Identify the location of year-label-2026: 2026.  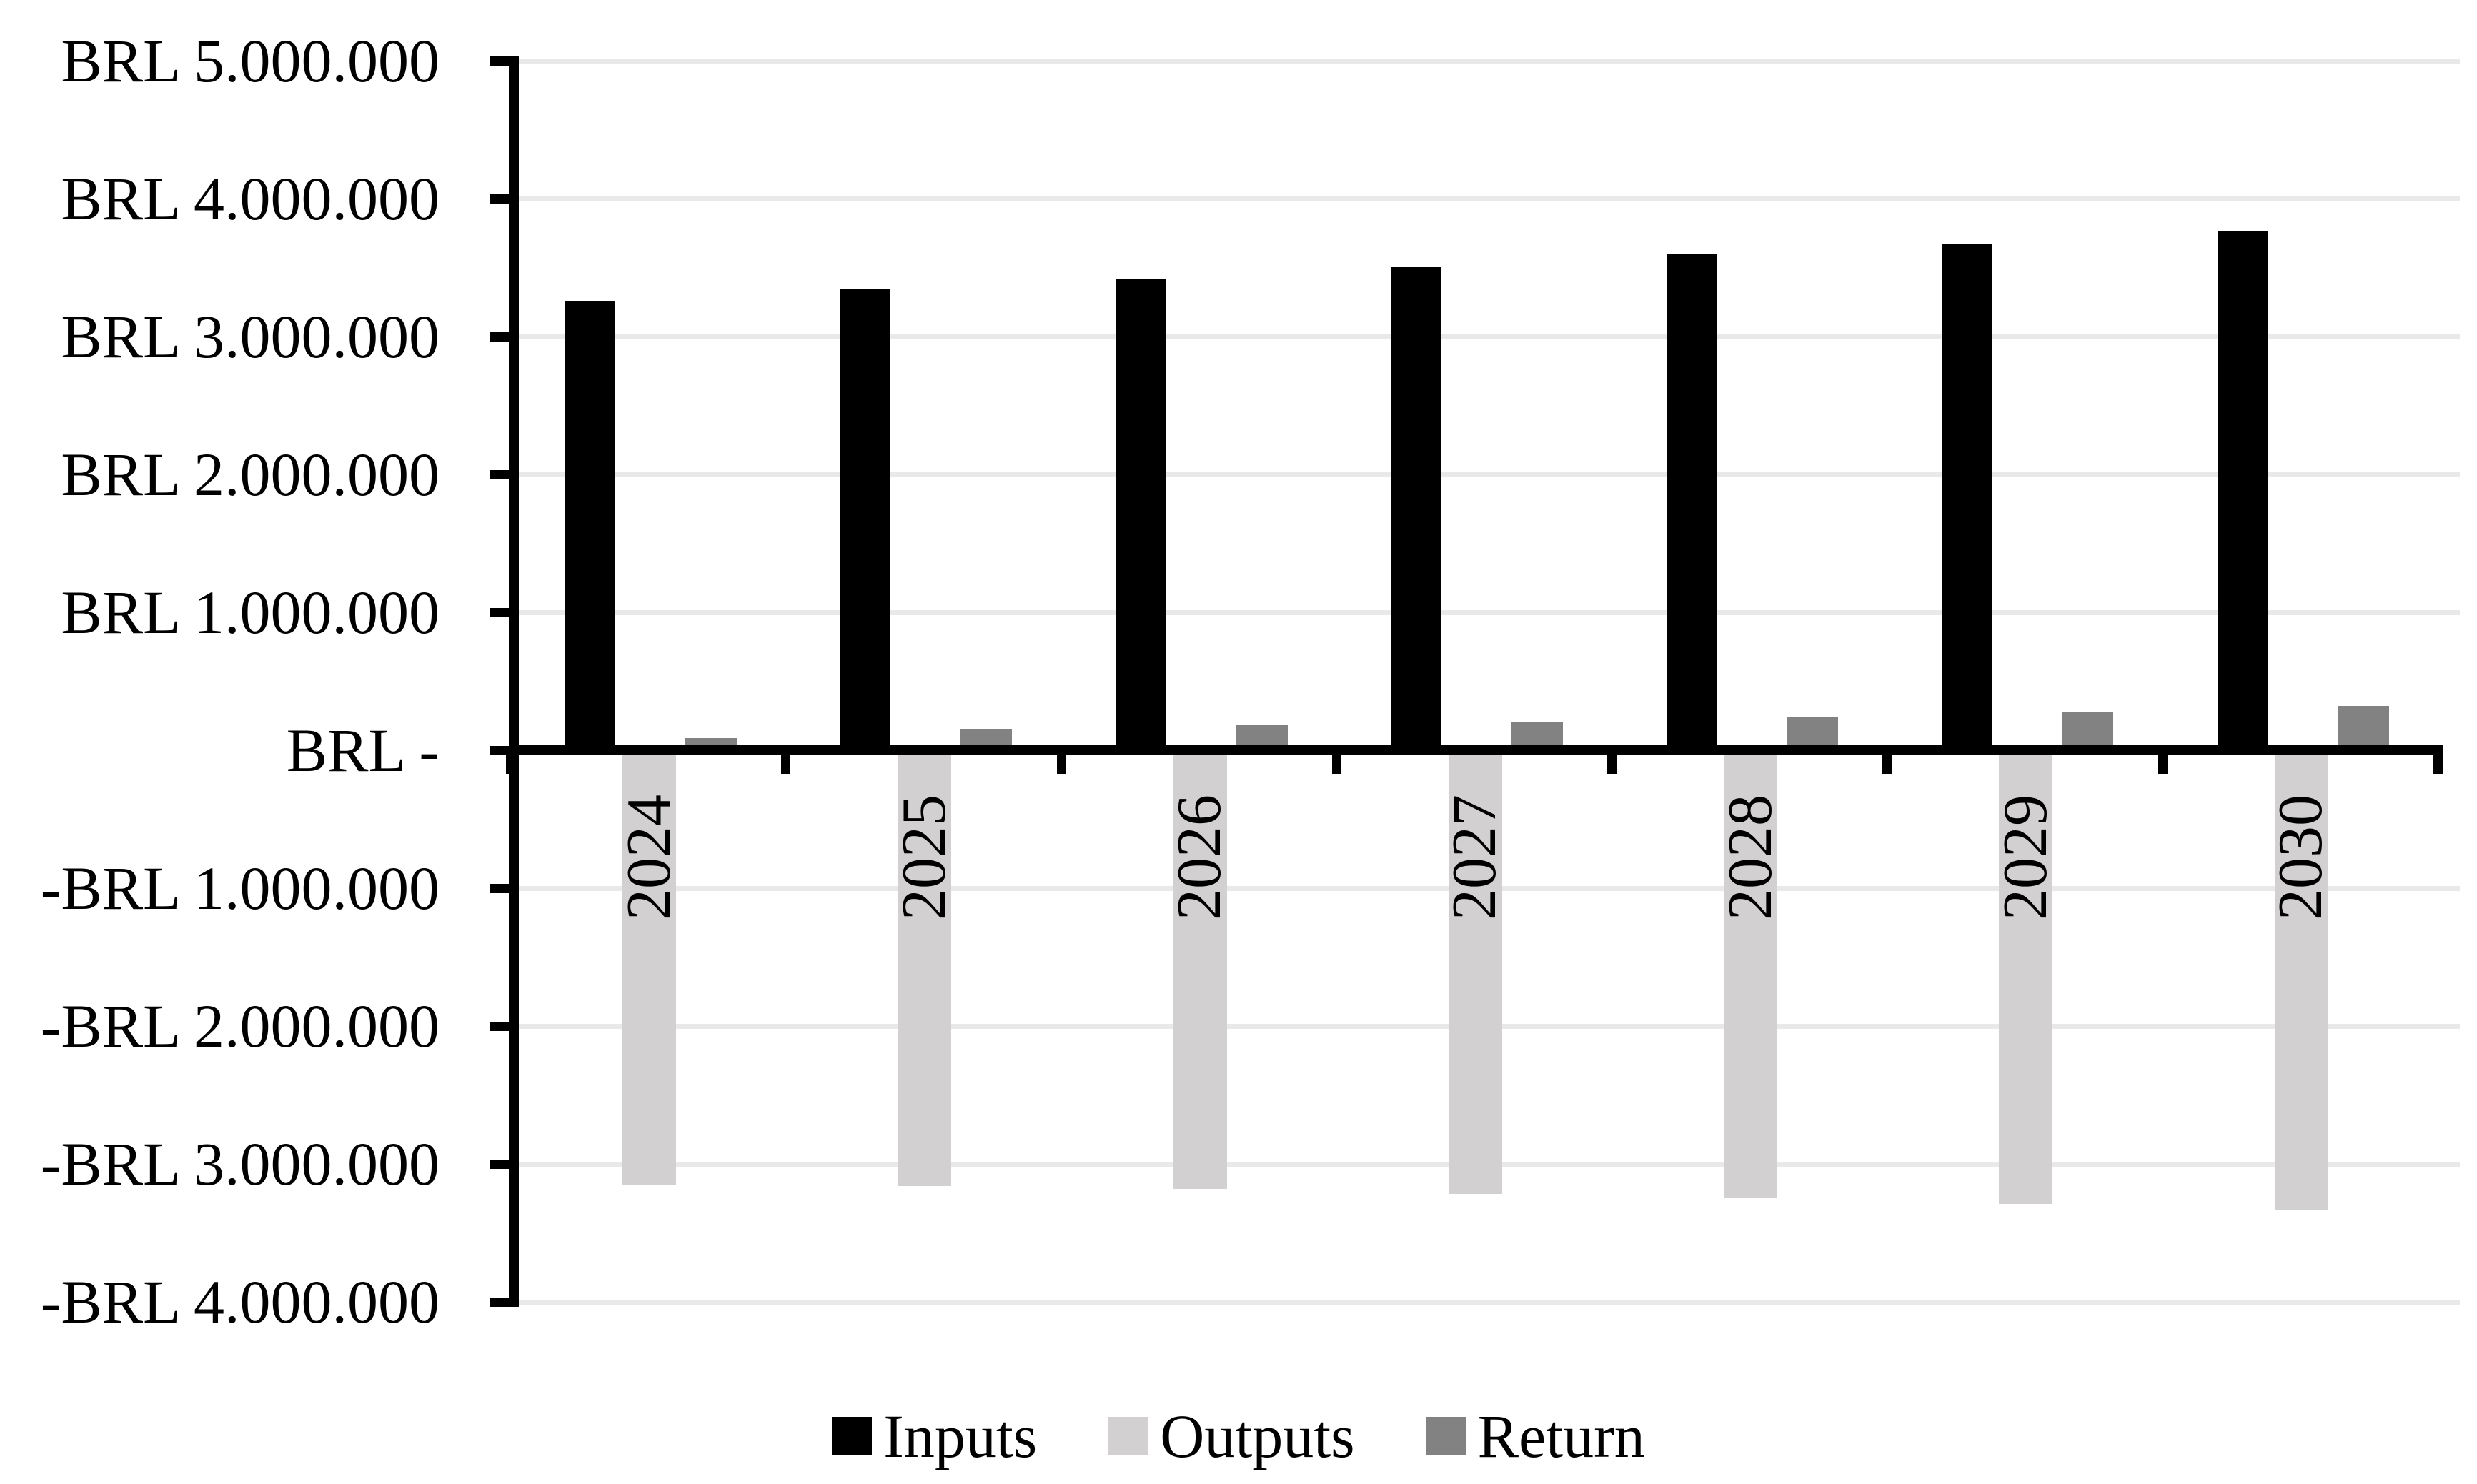
(1200, 858).